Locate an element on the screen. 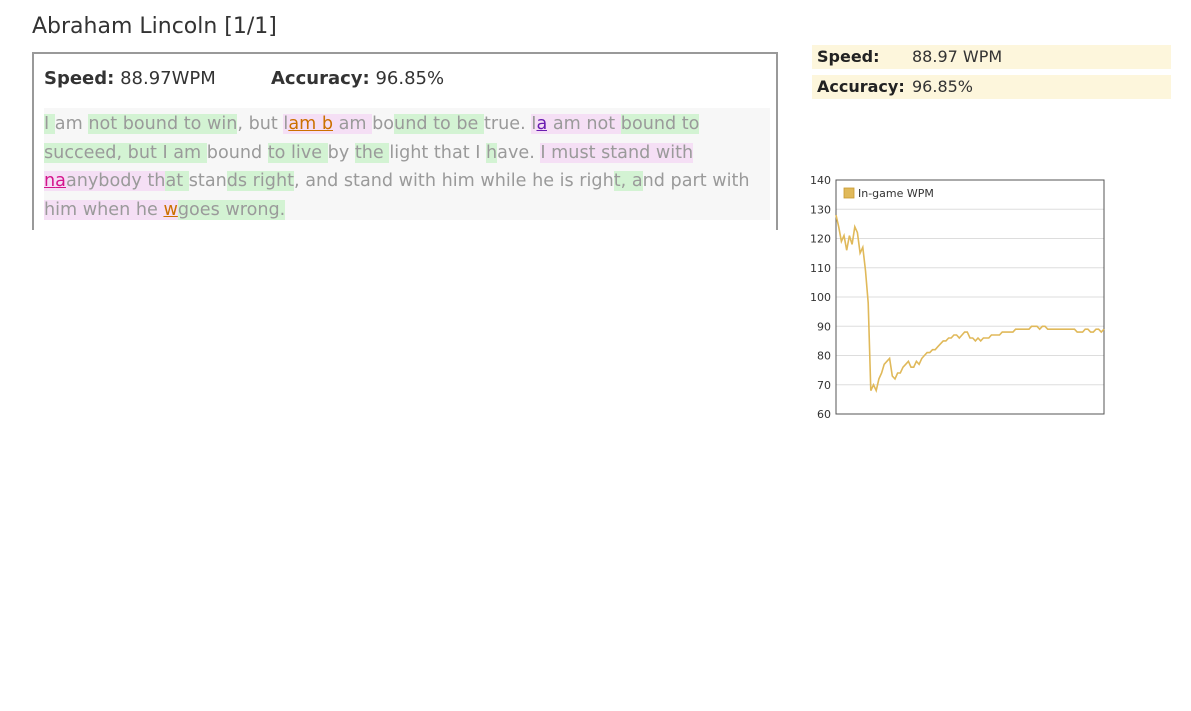 The width and height of the screenshot is (1191, 711). passage-segment: n is located at coordinates (50, 181).